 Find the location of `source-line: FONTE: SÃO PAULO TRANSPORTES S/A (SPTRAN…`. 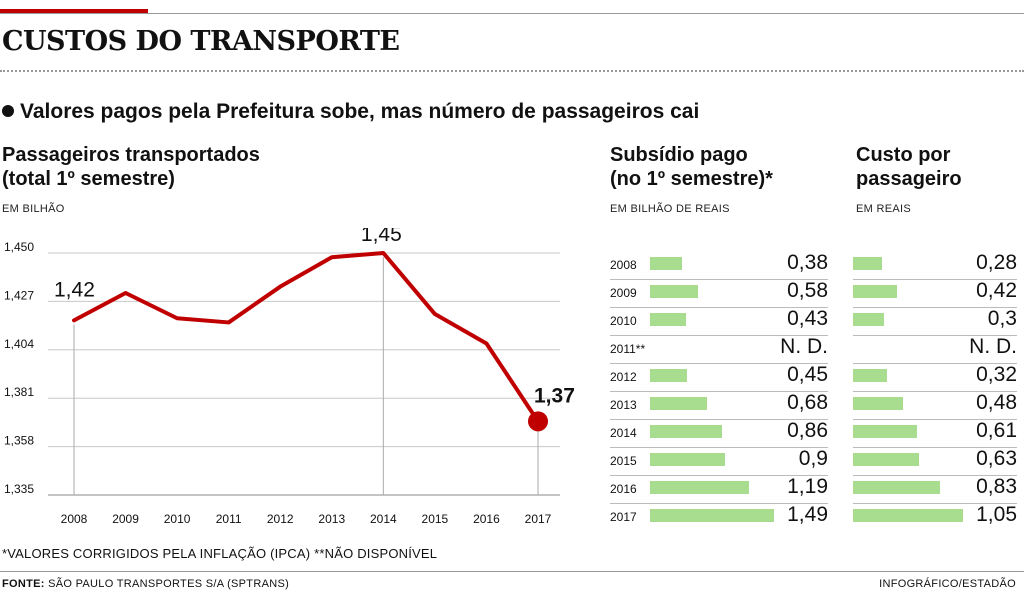

source-line: FONTE: SÃO PAULO TRANSPORTES S/A (SPTRAN… is located at coordinates (145, 584).